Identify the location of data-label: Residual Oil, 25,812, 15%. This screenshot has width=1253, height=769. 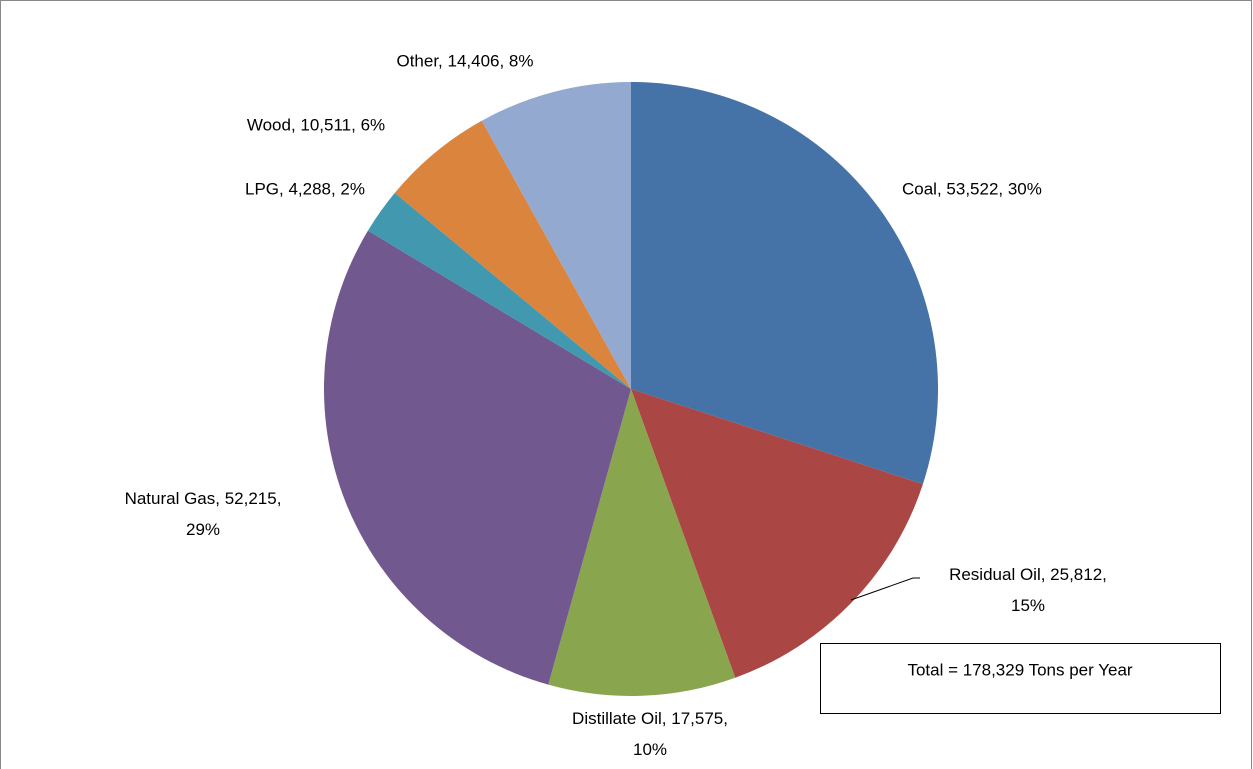
(1028, 590).